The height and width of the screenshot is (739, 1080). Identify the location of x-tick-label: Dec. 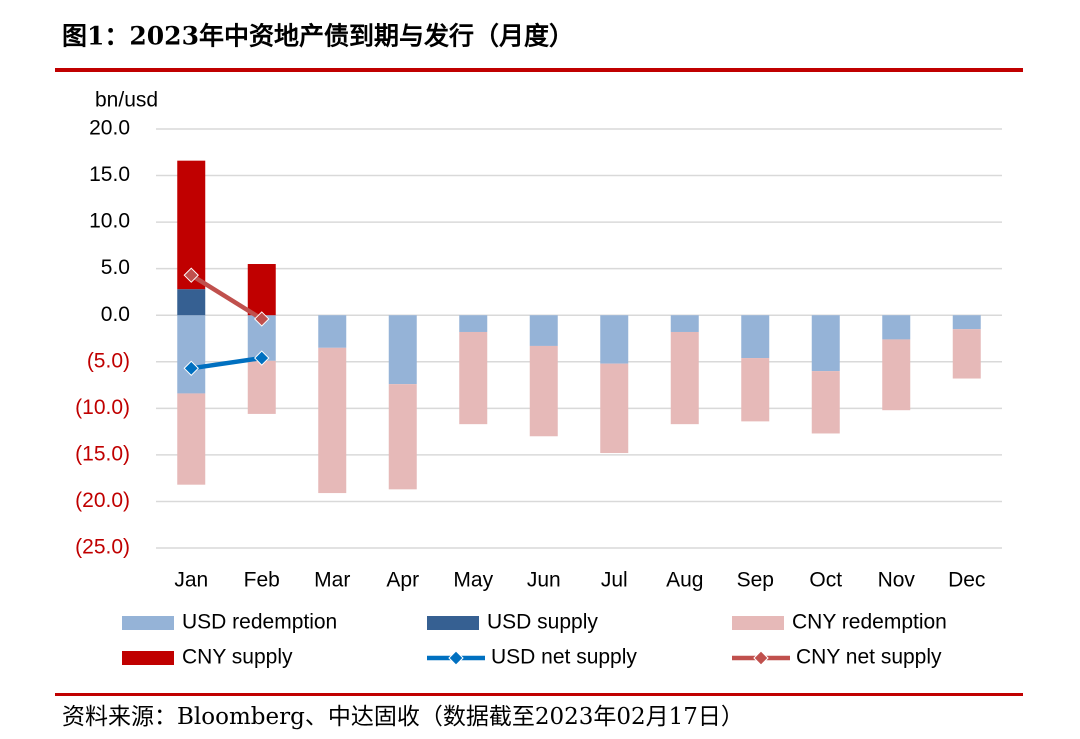
(966, 580).